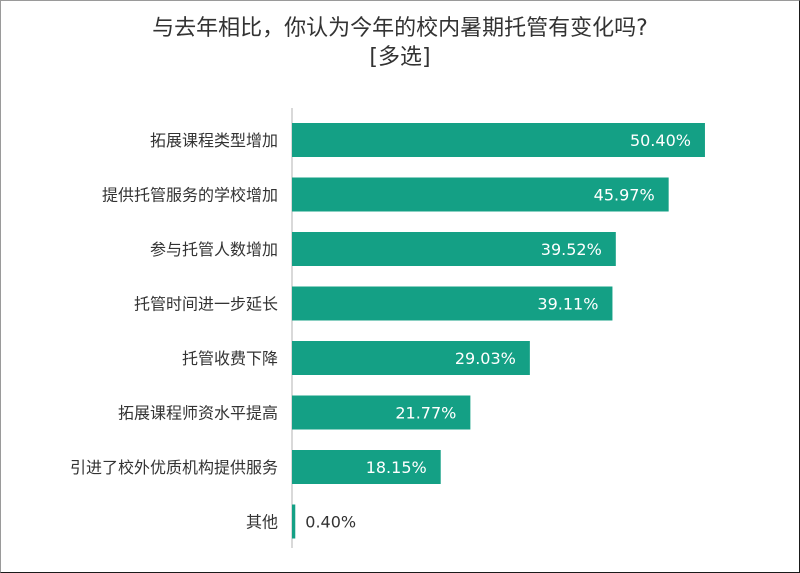 Image resolution: width=800 pixels, height=573 pixels. What do you see at coordinates (396, 467) in the screenshot?
I see `value-label: 18.15%` at bounding box center [396, 467].